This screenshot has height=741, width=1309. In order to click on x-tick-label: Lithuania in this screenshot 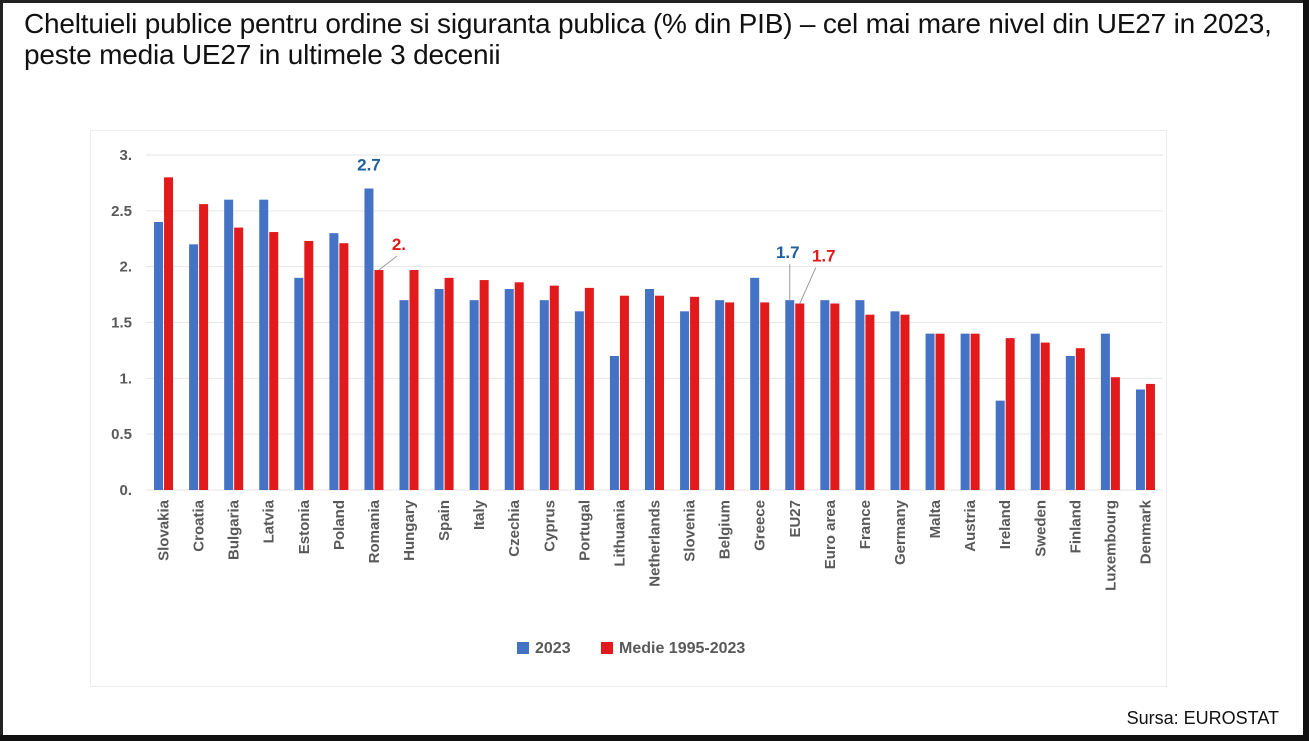, I will do `click(619, 532)`.